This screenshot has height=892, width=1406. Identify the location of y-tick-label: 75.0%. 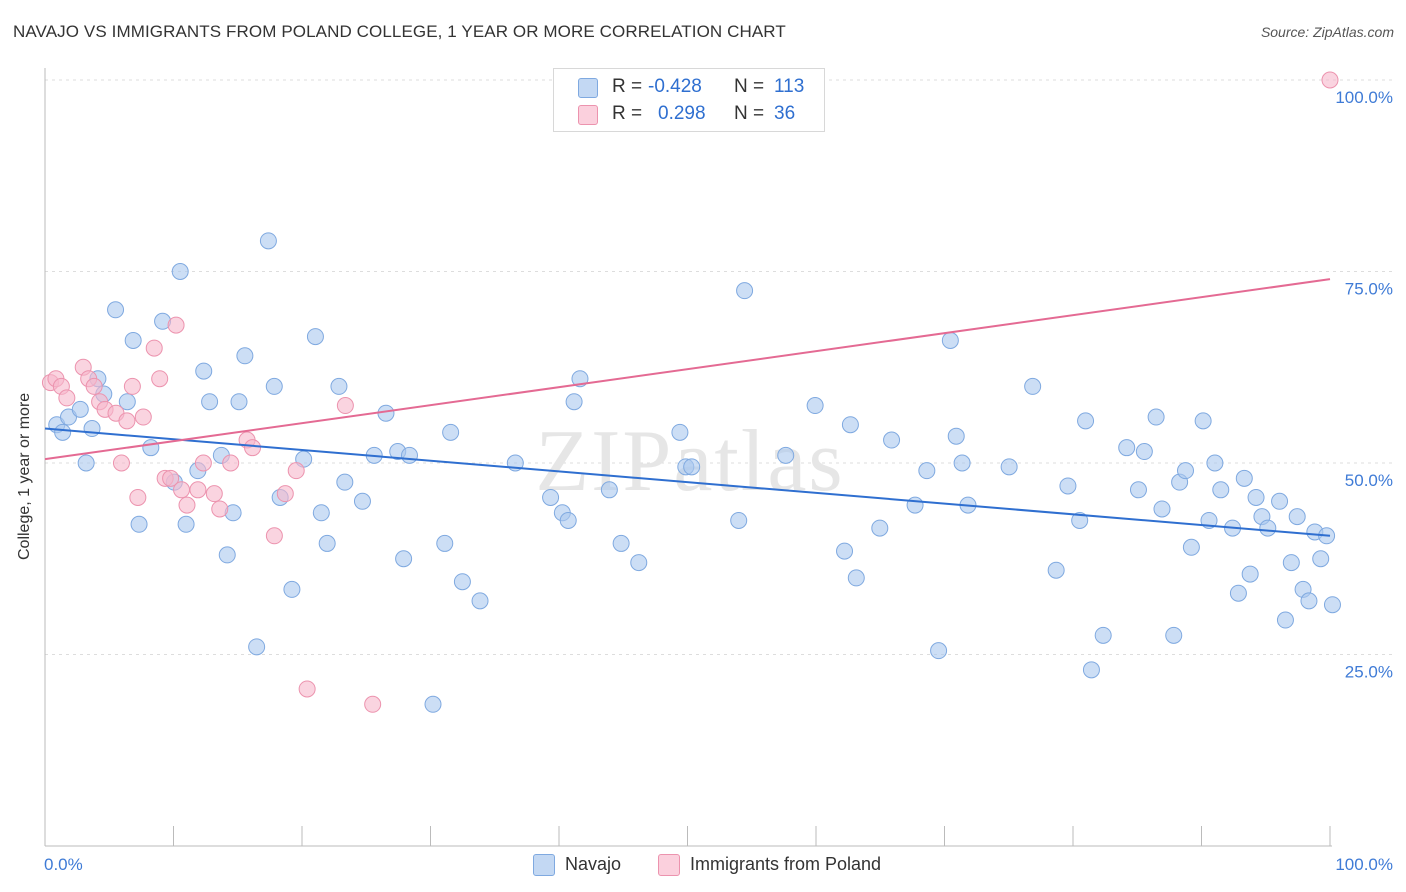
(1369, 289).